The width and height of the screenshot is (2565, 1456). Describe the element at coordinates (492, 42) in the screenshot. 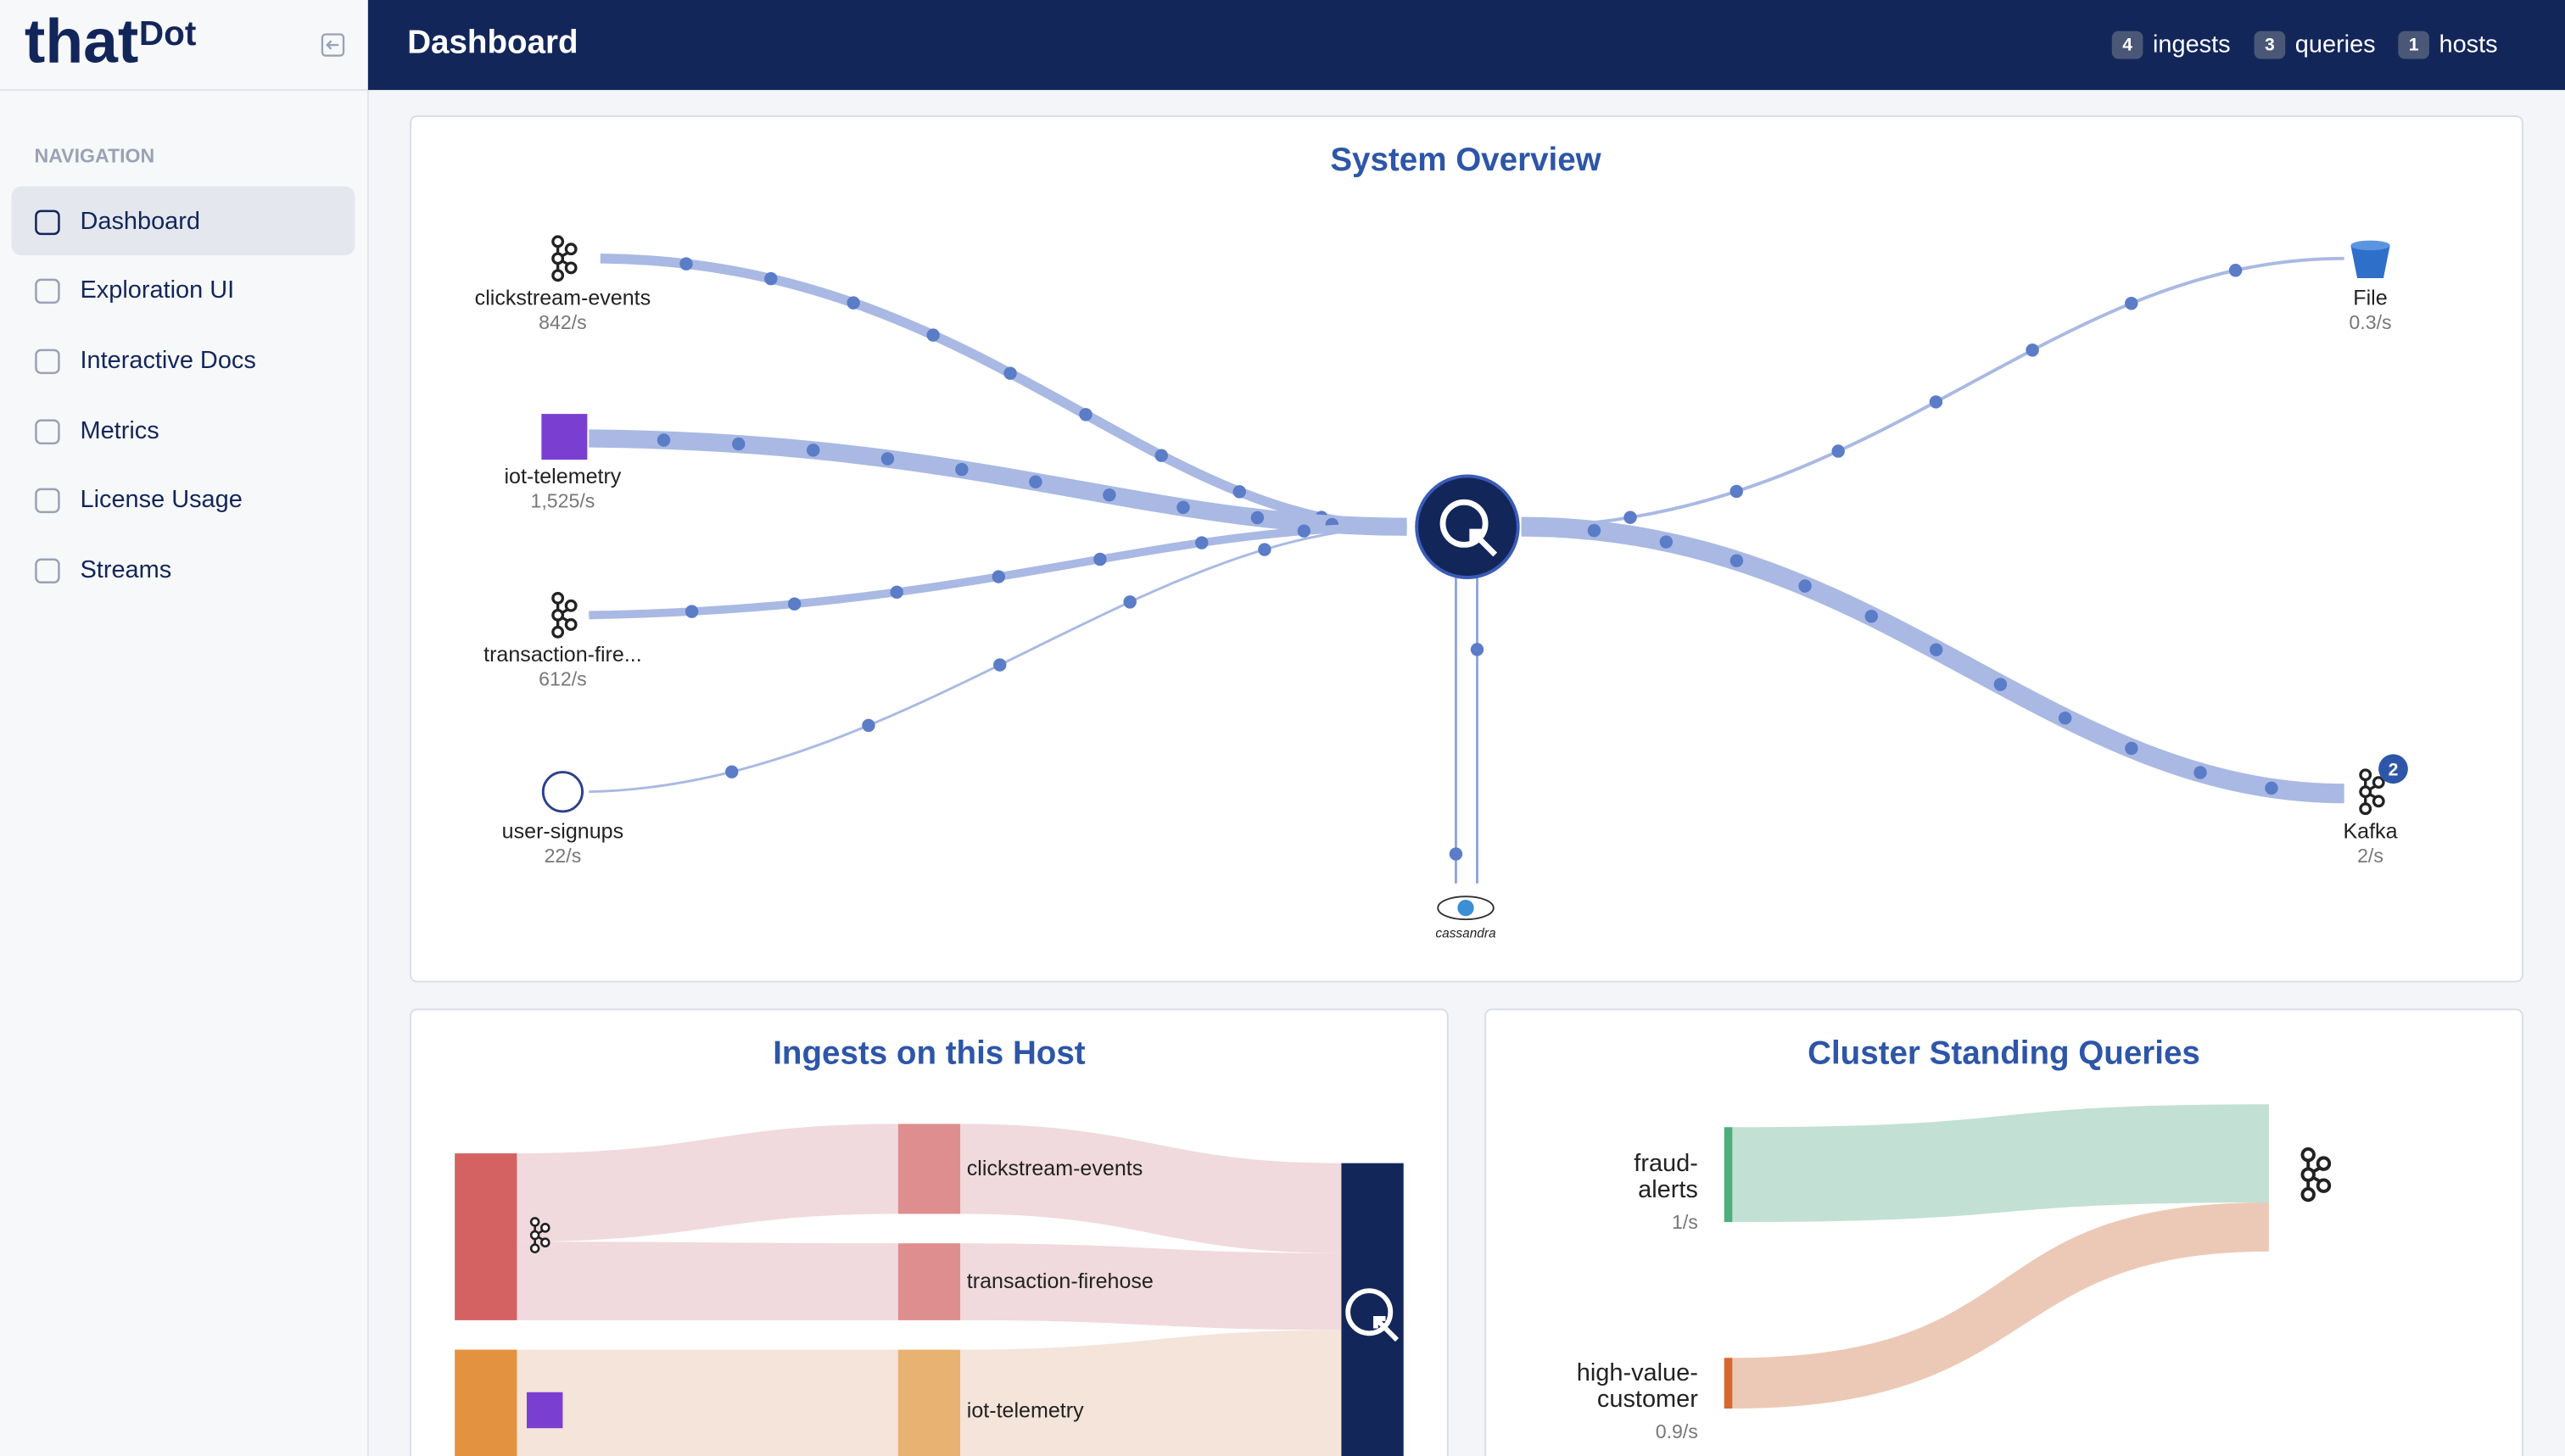

I see `header-title: Dashboard` at that location.